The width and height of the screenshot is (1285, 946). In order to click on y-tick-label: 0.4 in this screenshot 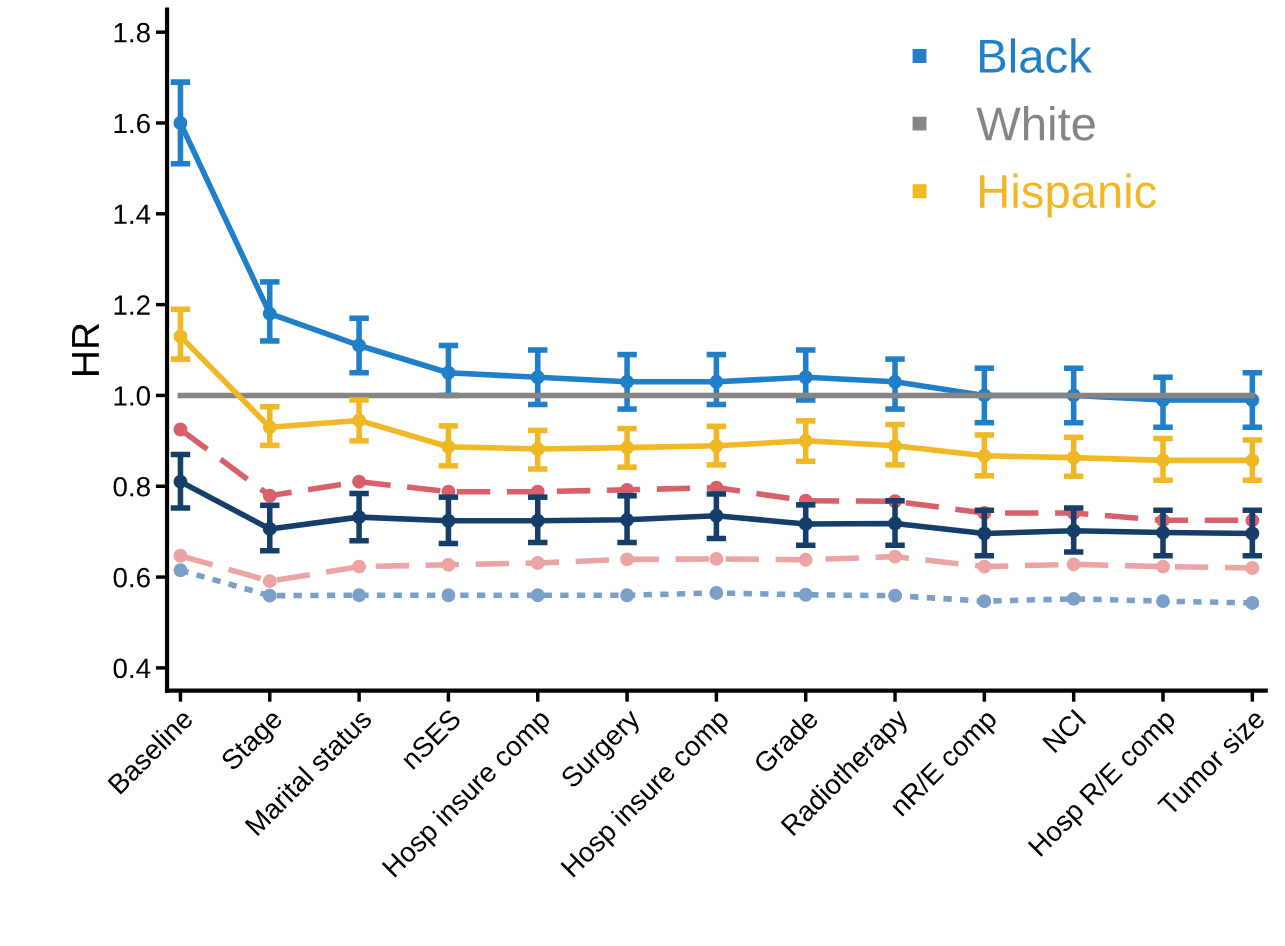, I will do `click(132, 668)`.